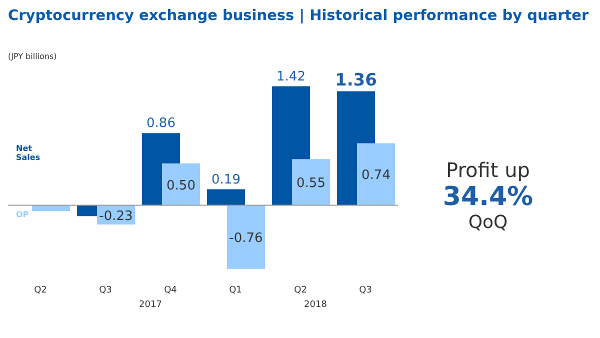 The width and height of the screenshot is (600, 338). I want to click on data-label: 0.74, so click(376, 176).